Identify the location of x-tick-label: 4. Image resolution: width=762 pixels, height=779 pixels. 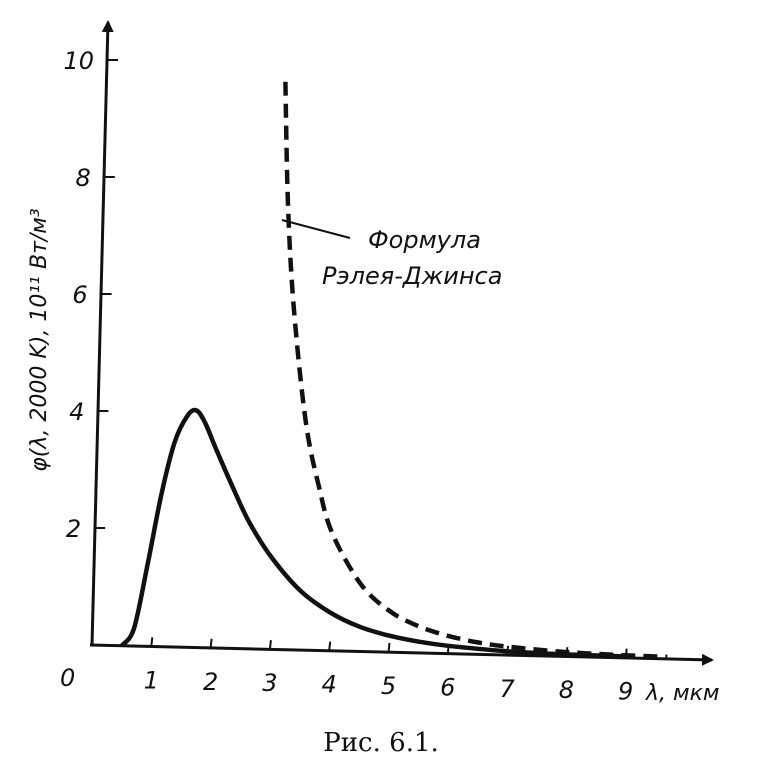
(329, 685).